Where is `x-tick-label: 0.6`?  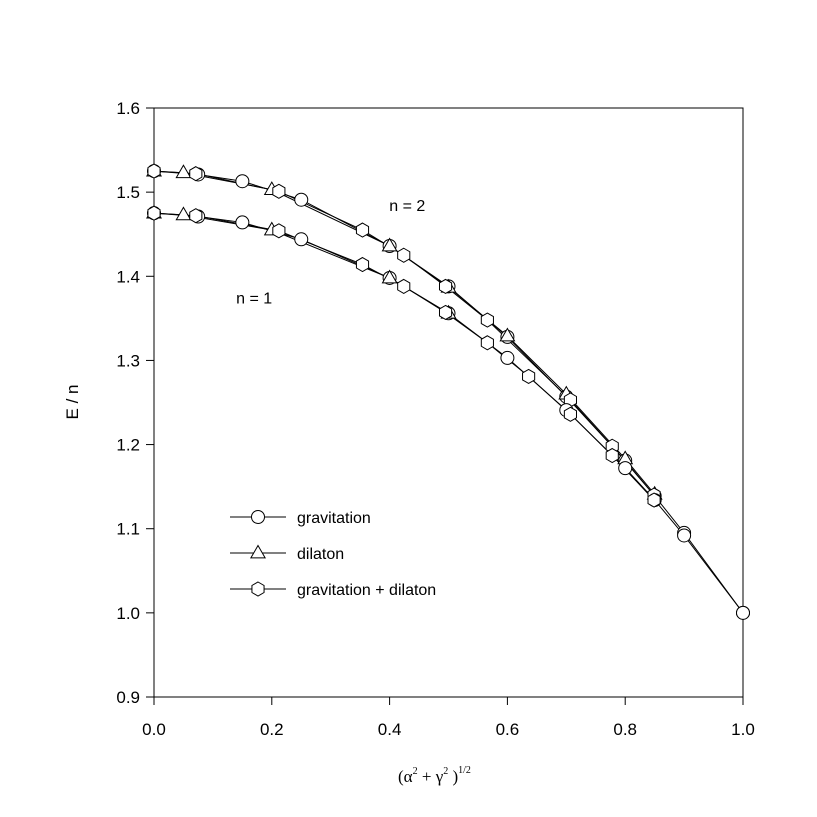 x-tick-label: 0.6 is located at coordinates (508, 729).